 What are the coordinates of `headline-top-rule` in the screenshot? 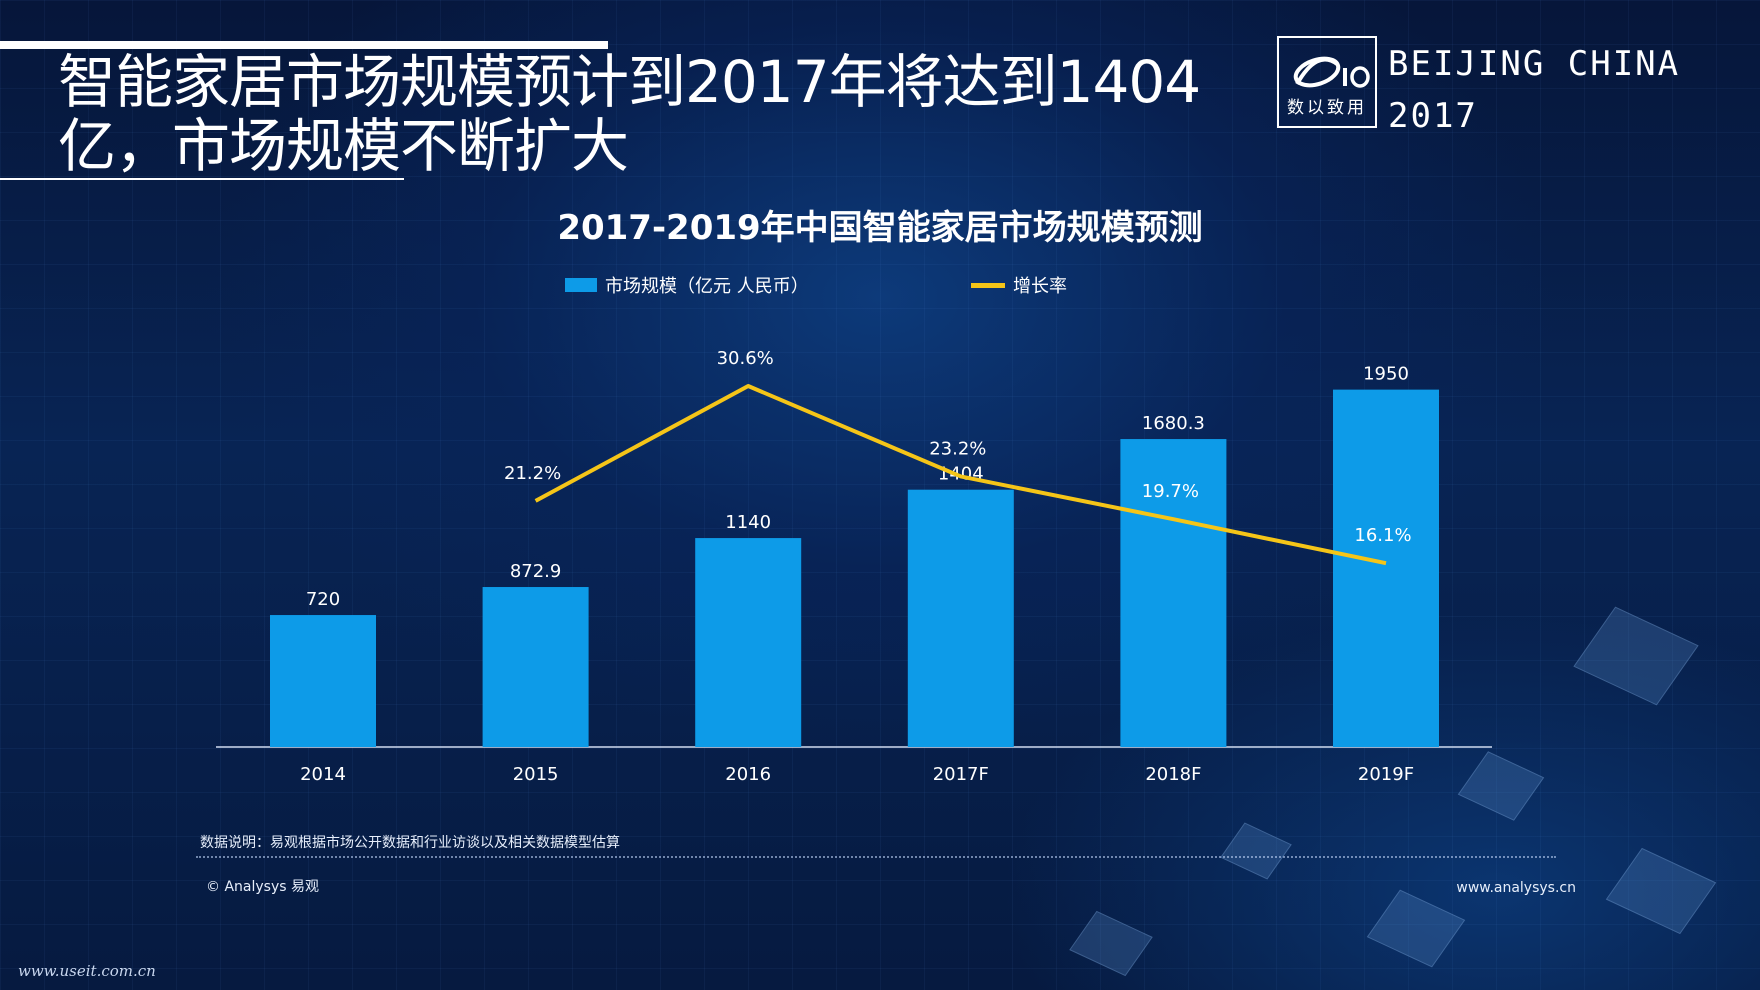 It's located at (304, 45).